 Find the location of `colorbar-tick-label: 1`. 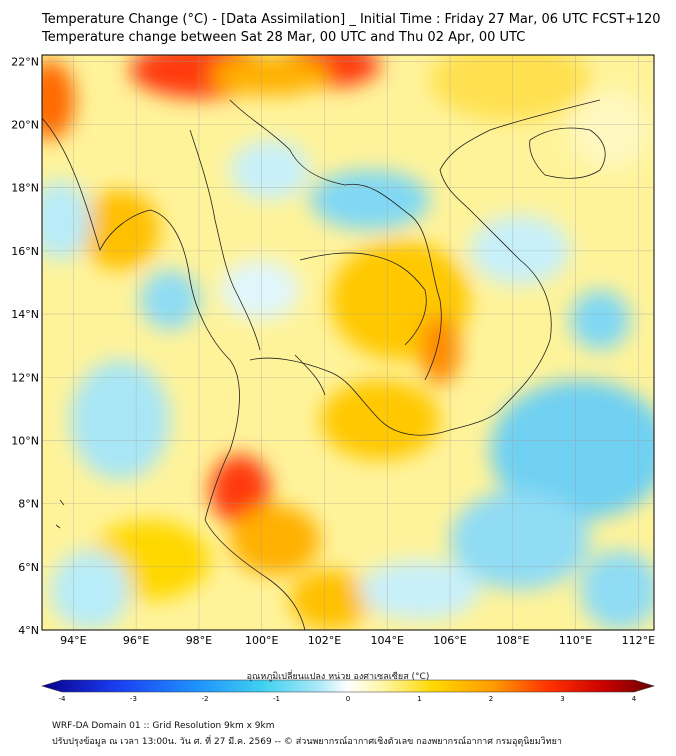

colorbar-tick-label: 1 is located at coordinates (419, 699).